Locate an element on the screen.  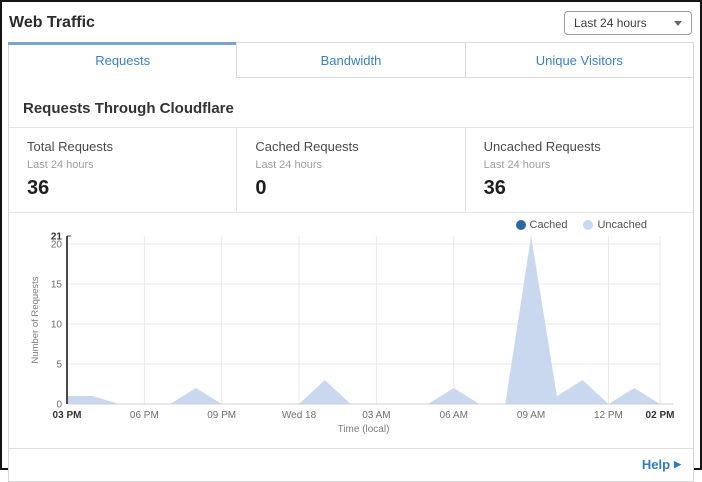
page-title: Web Traffic is located at coordinates (52, 22).